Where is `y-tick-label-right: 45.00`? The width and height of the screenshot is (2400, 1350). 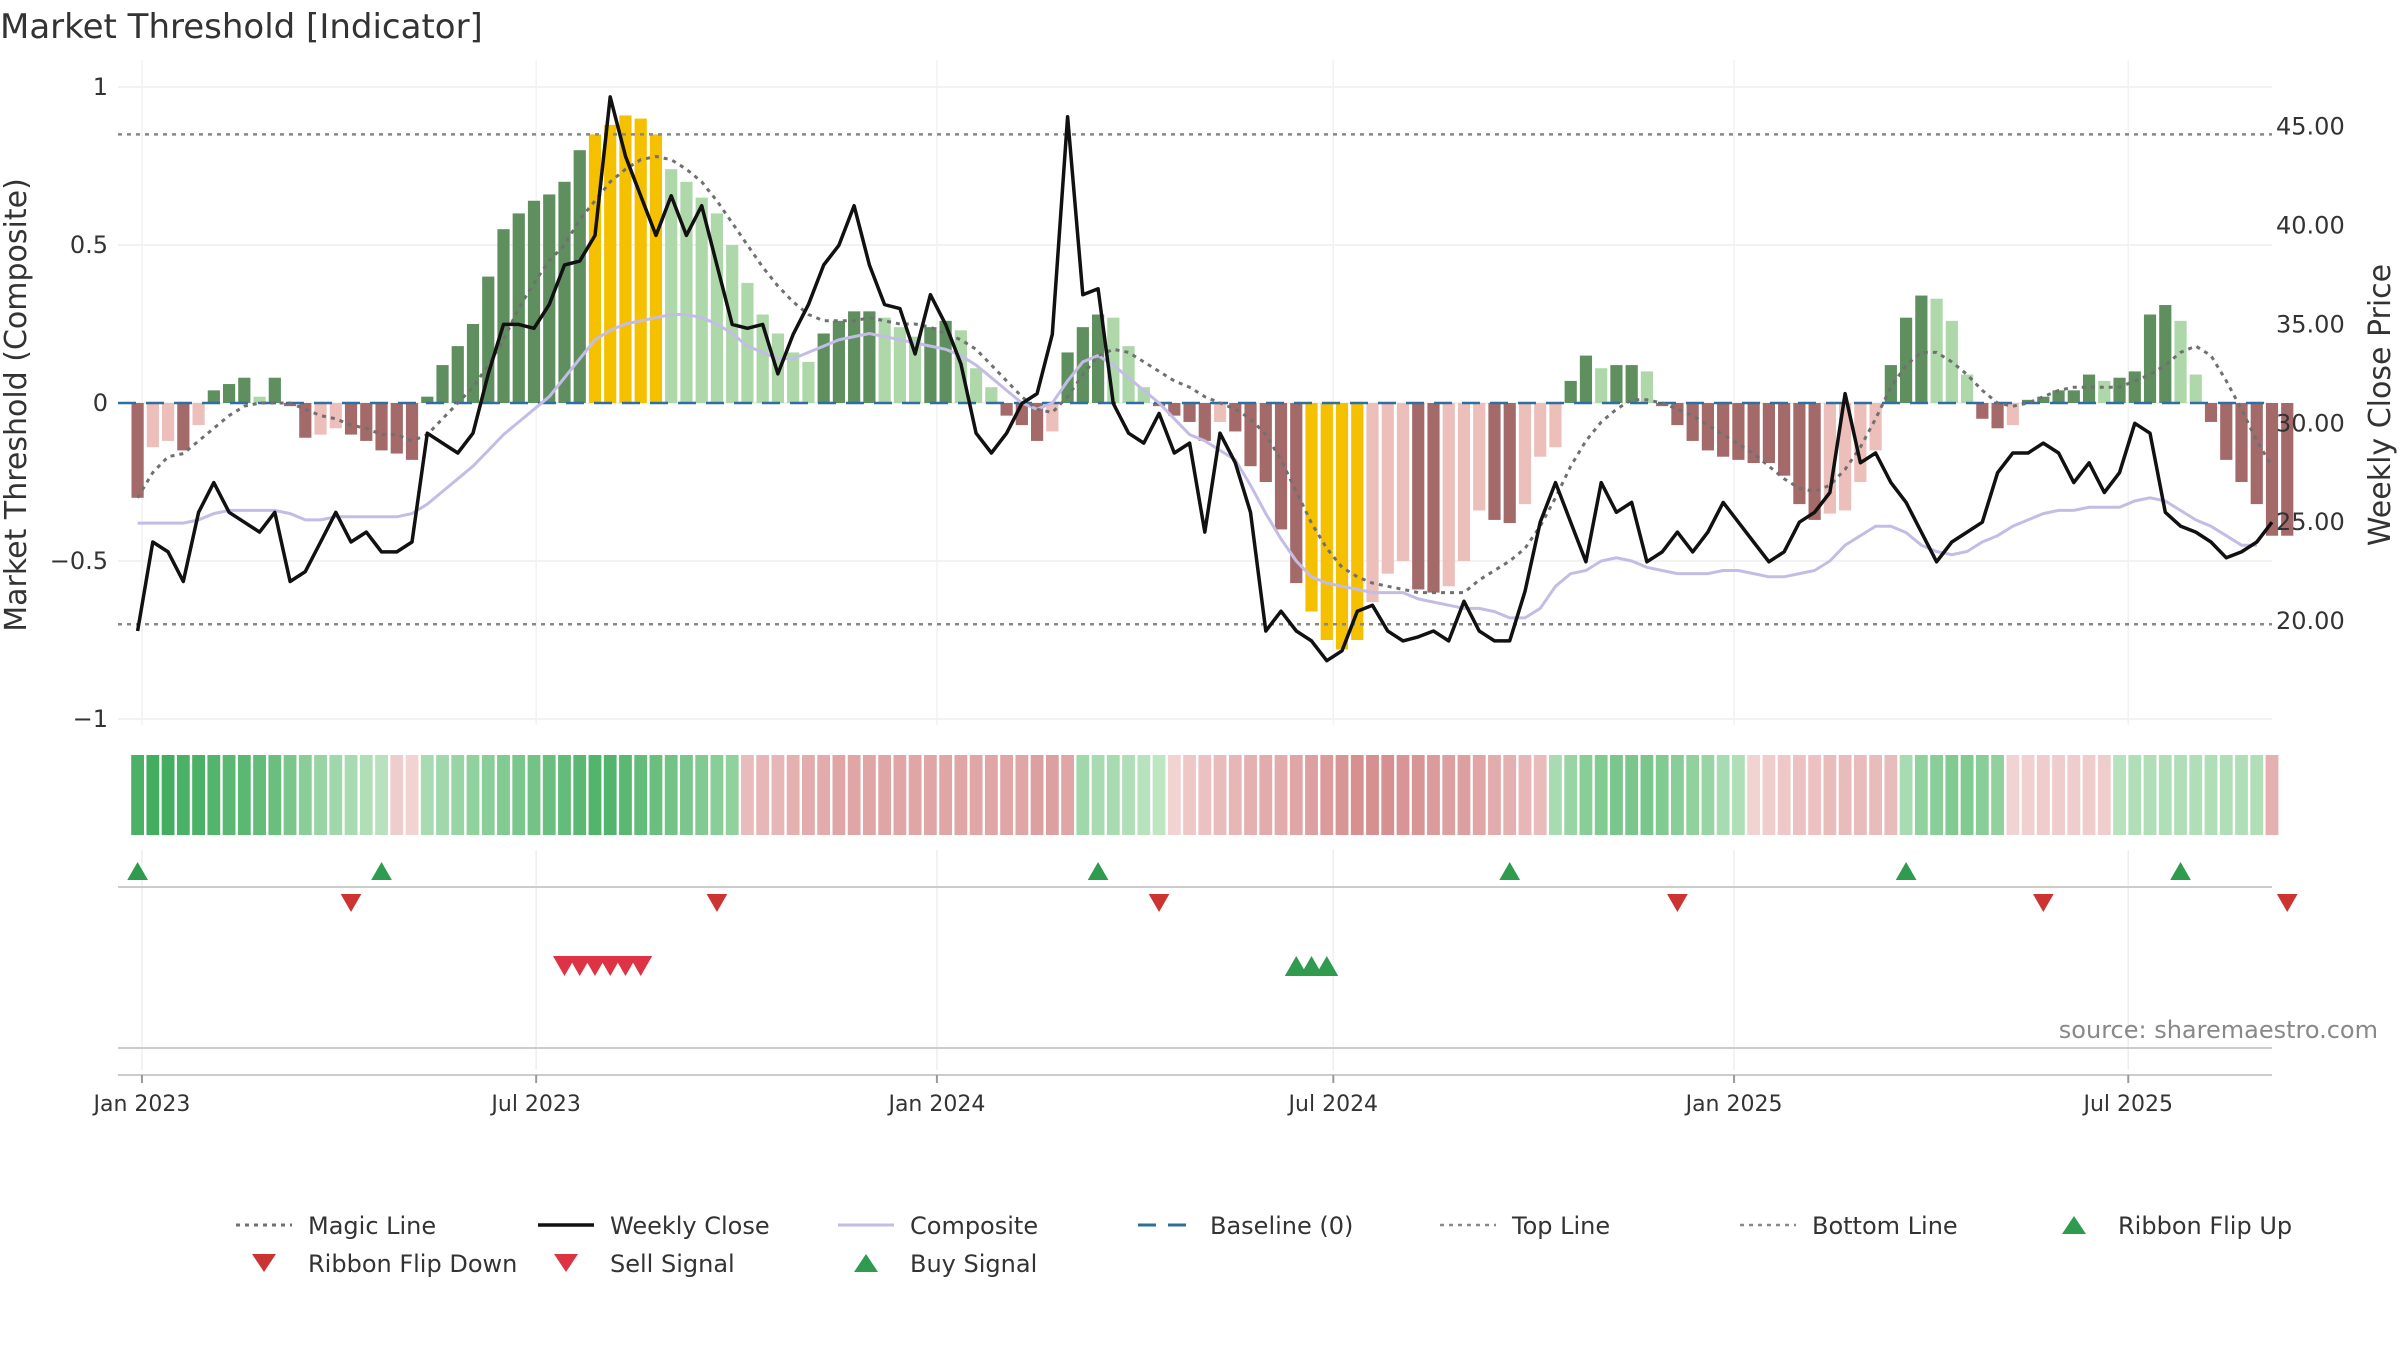
y-tick-label-right: 45.00 is located at coordinates (2310, 127).